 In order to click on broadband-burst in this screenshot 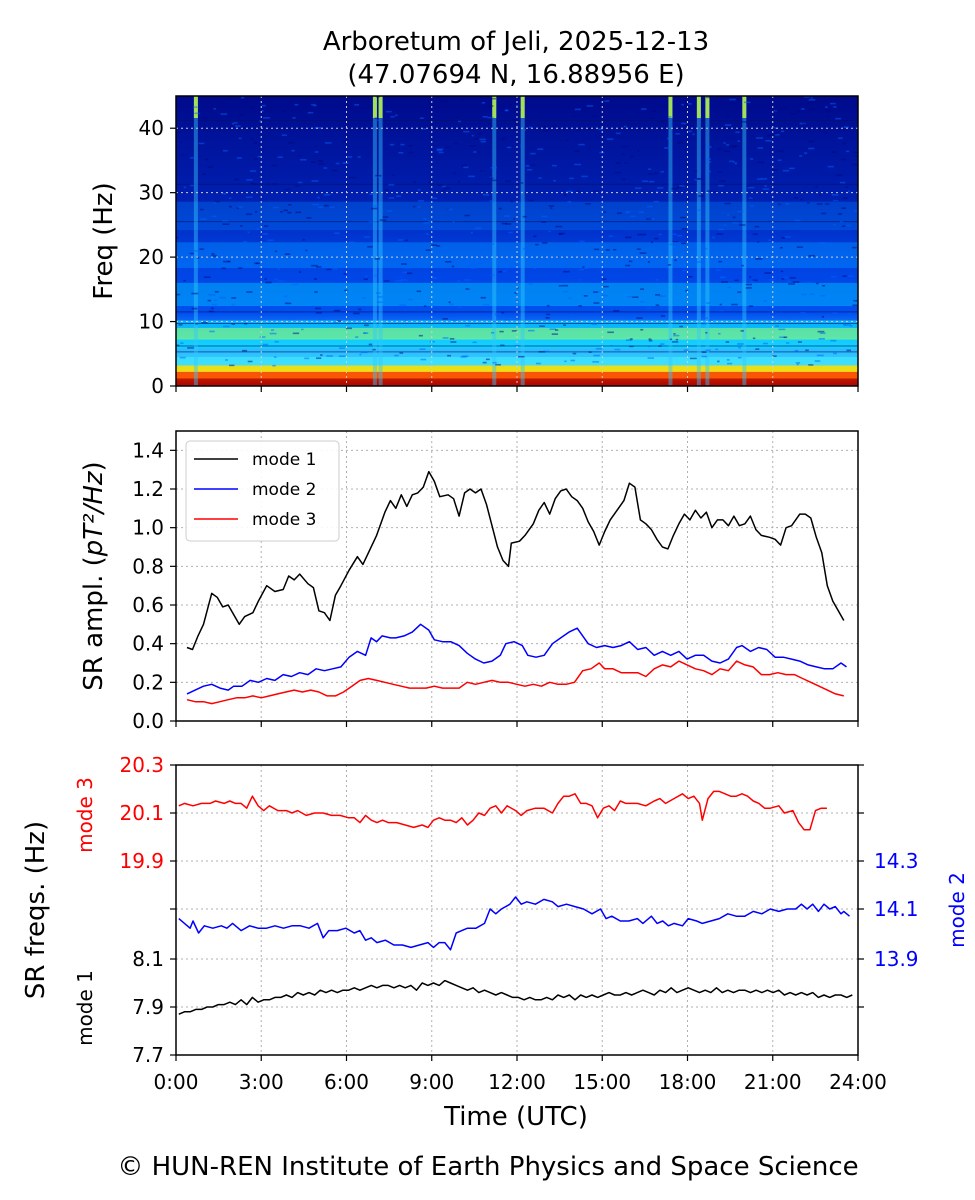, I will do `click(374, 241)`.